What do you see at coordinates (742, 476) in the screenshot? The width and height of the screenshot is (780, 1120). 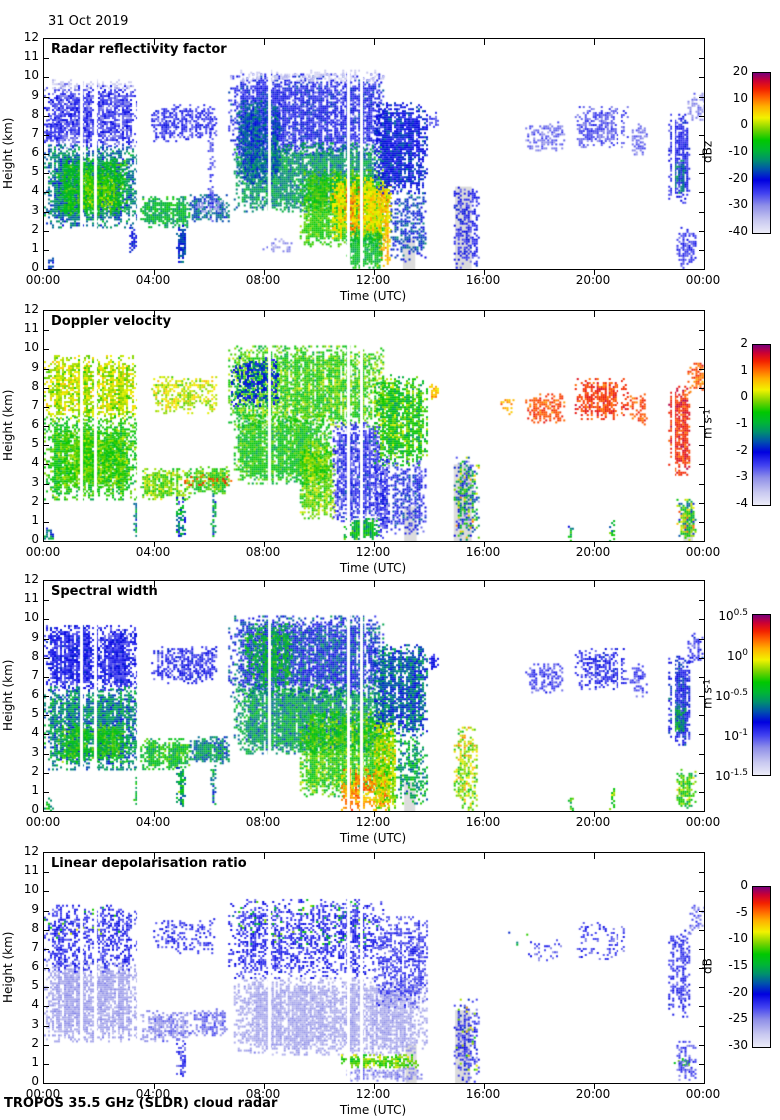 I see `colorbar-tick-label: -3` at bounding box center [742, 476].